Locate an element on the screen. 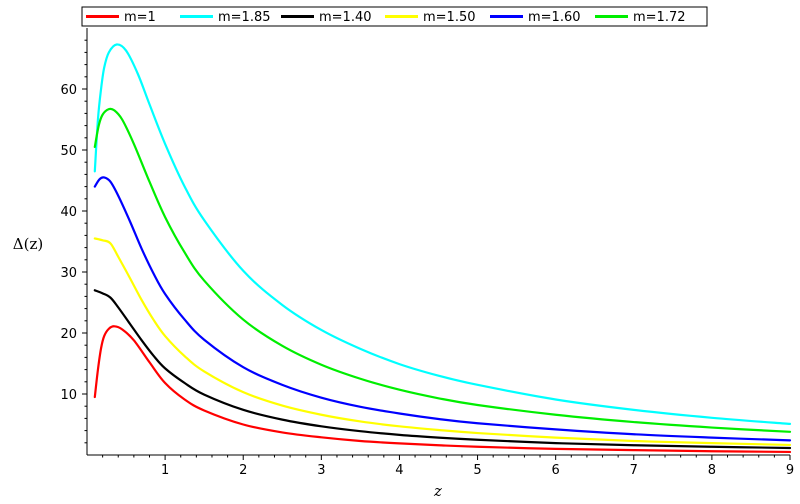  y-axis-label: Δ(z) is located at coordinates (28, 244).